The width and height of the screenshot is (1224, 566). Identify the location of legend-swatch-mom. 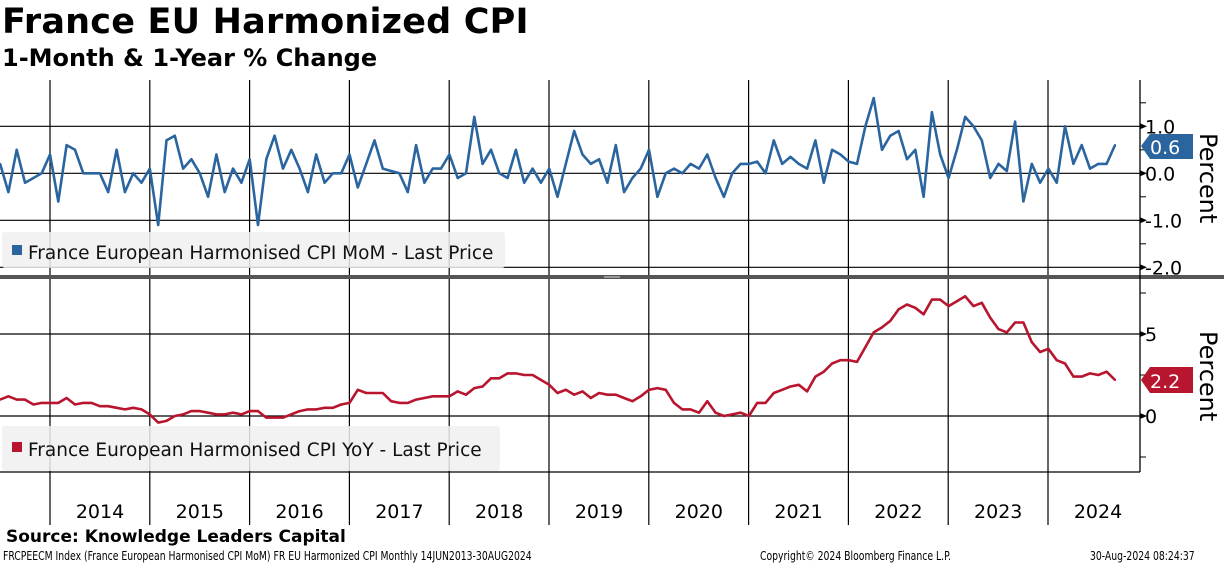
(17, 250).